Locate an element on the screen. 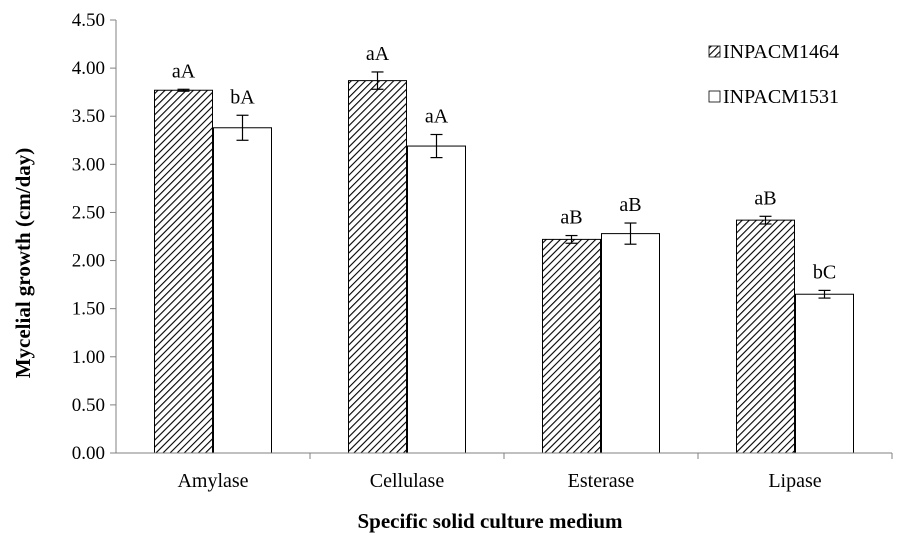 This screenshot has width=897, height=536. bar-inpacm1531-cellulase is located at coordinates (436, 299).